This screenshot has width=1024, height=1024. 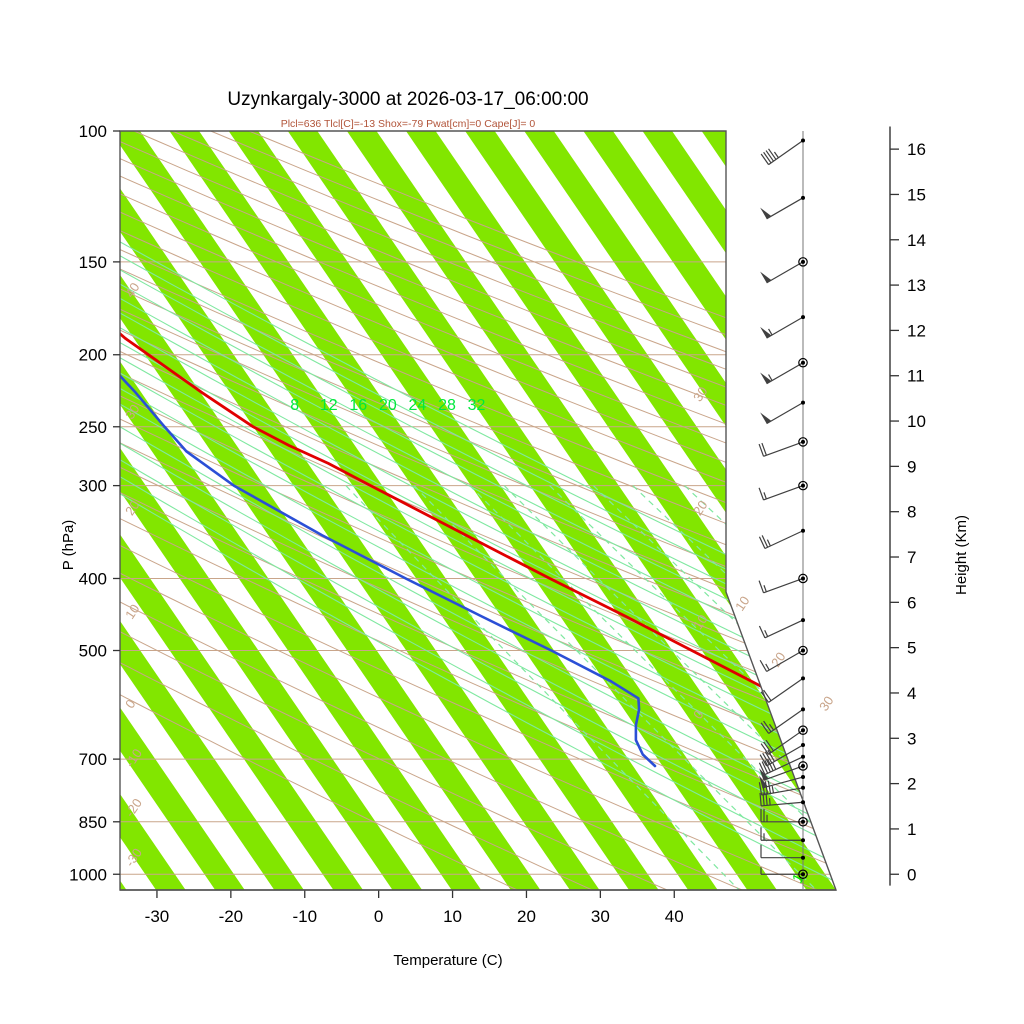 What do you see at coordinates (203, 510) in the screenshot?
I see `isotherm-band` at bounding box center [203, 510].